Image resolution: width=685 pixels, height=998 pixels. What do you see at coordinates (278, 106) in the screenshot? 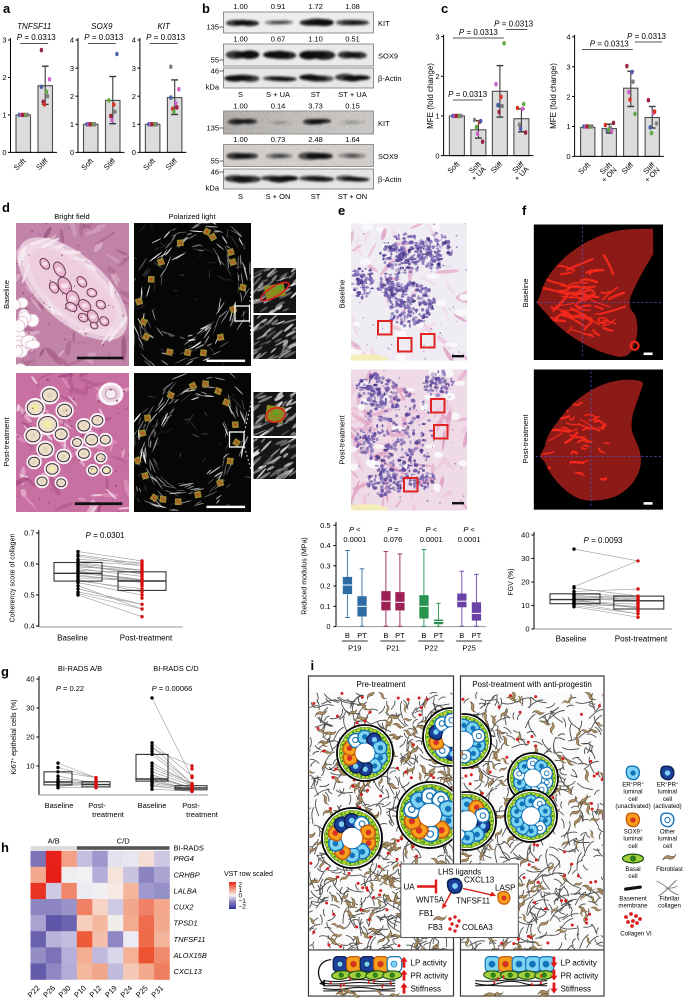
I see `svg-text: 0.14` at bounding box center [278, 106].